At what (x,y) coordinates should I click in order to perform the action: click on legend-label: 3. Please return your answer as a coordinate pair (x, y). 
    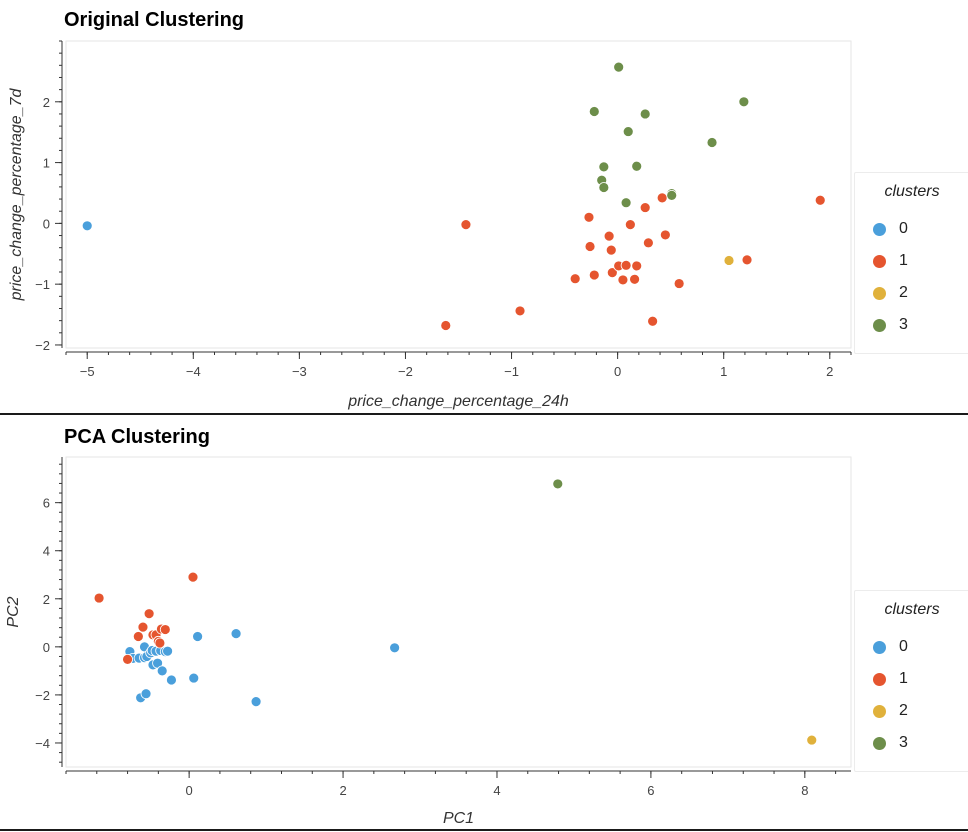
    Looking at the image, I should click on (903, 324).